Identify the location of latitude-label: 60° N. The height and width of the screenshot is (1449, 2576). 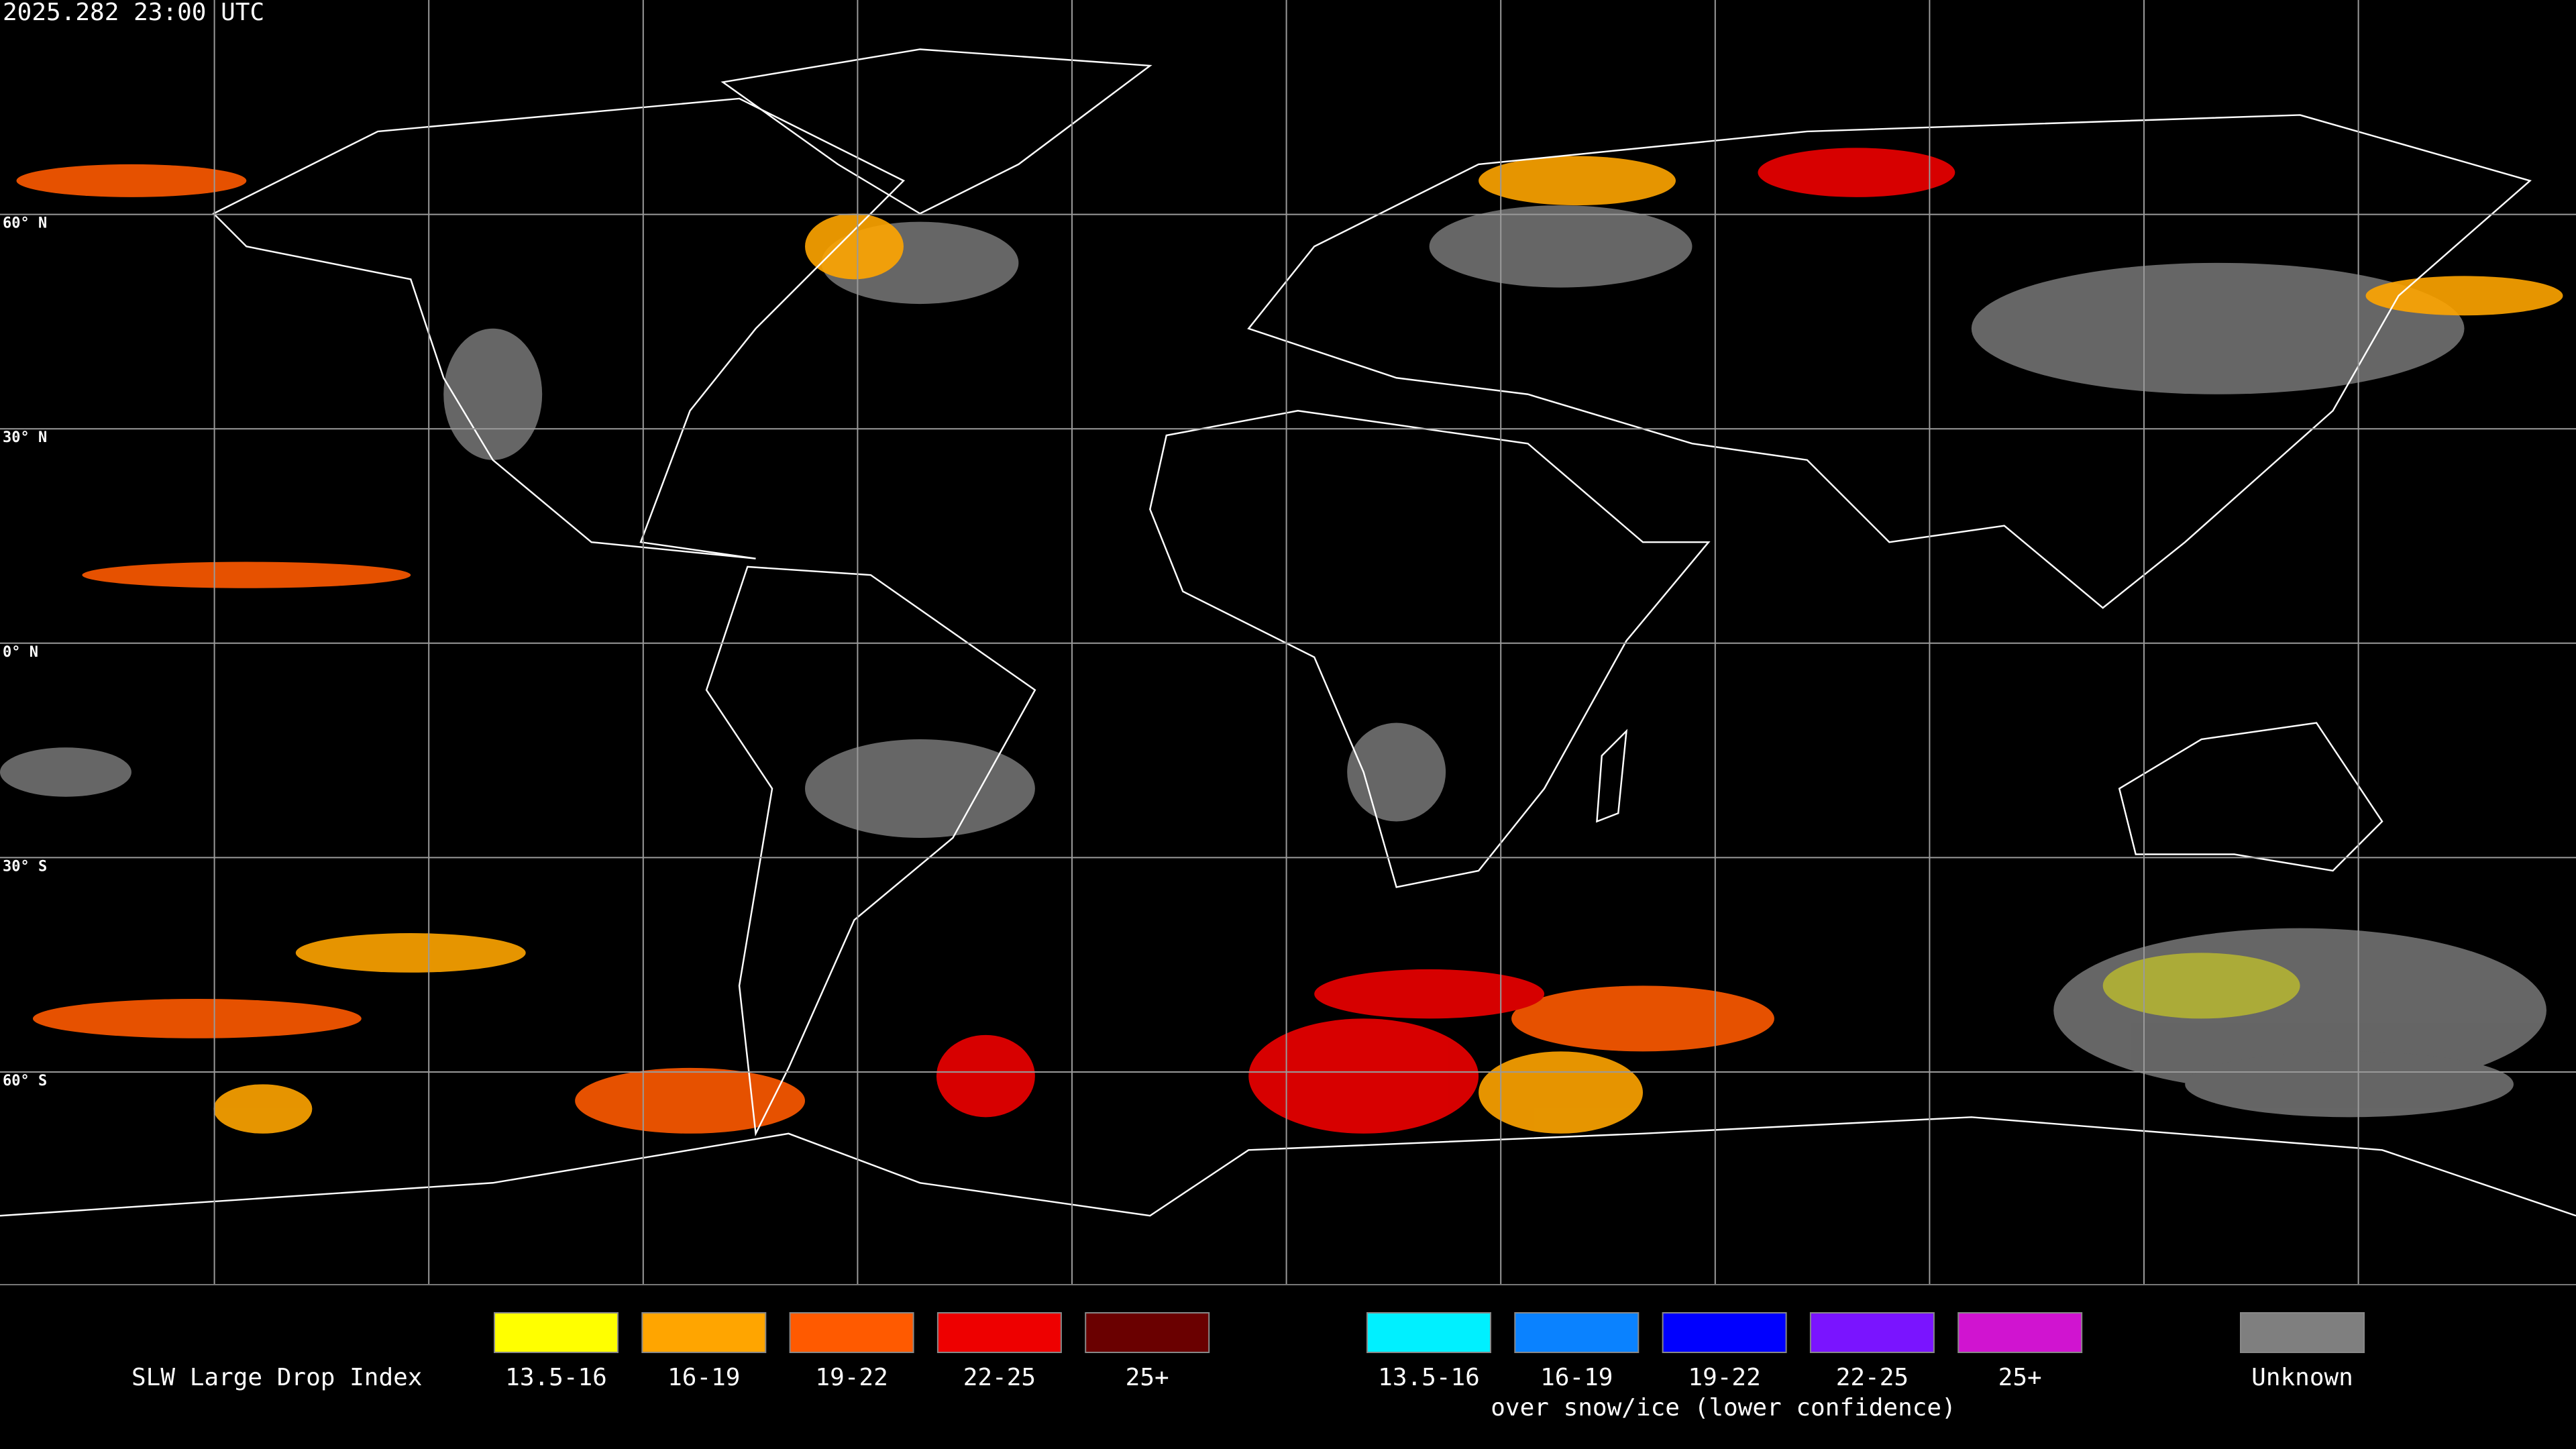
(25, 223).